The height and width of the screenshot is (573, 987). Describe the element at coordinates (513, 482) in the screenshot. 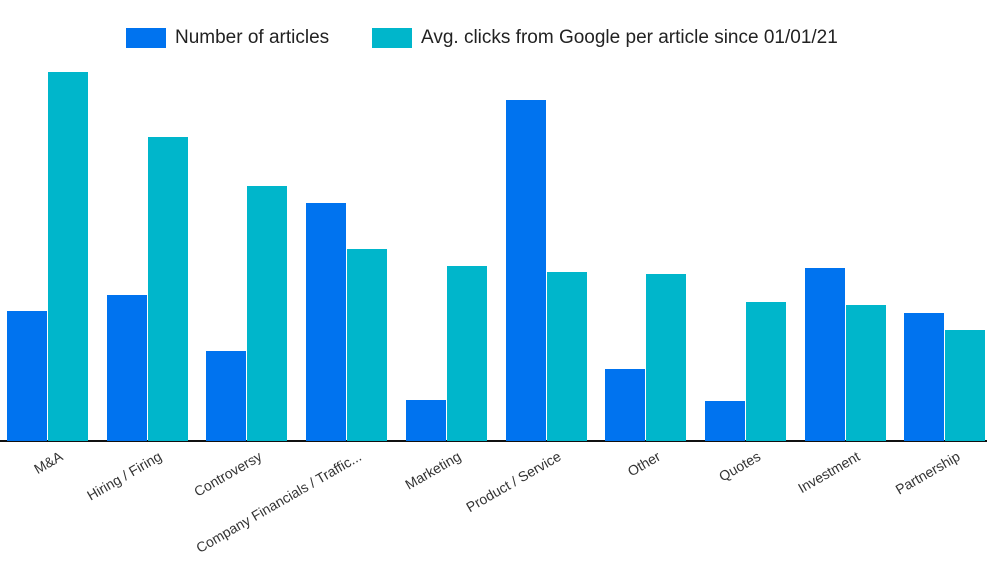

I see `x-axis-tick-label: Product / Service` at that location.